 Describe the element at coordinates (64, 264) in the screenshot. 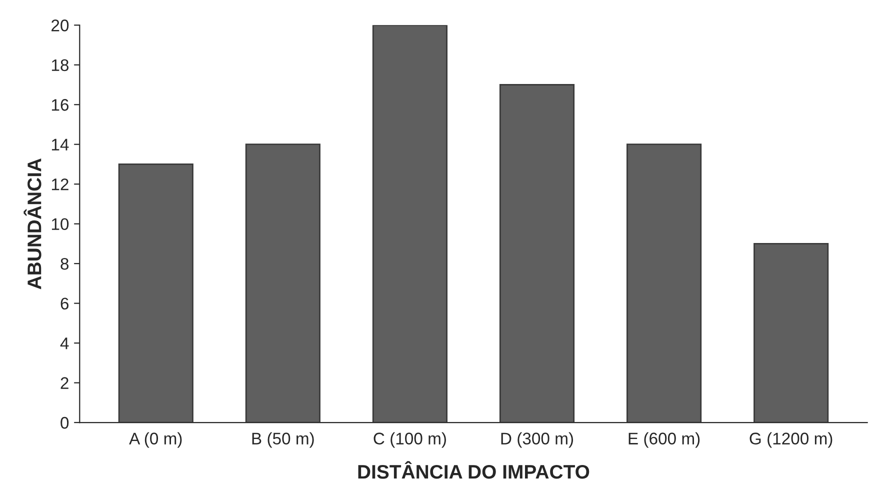

I see `y-tick-label: 8` at that location.